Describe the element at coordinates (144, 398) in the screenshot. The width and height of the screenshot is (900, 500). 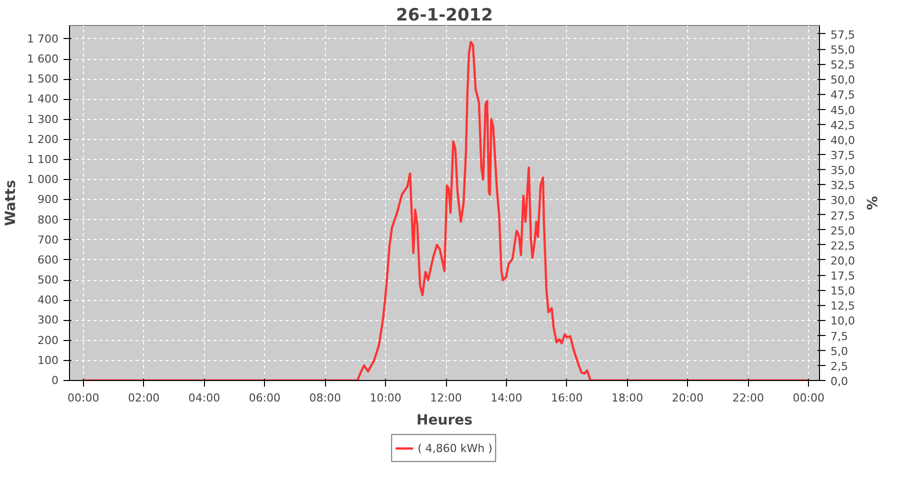
I see `x-tick-label: 02:00` at that location.